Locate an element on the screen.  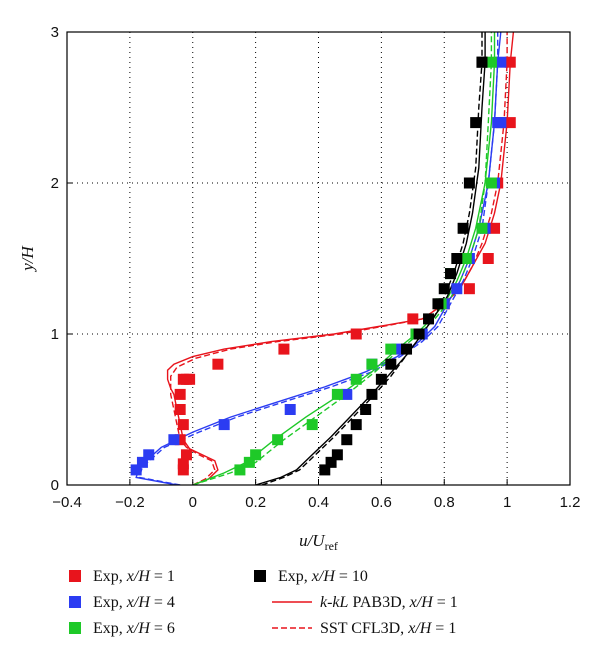
legend-label: Exp, x/H = 10 is located at coordinates (323, 576).